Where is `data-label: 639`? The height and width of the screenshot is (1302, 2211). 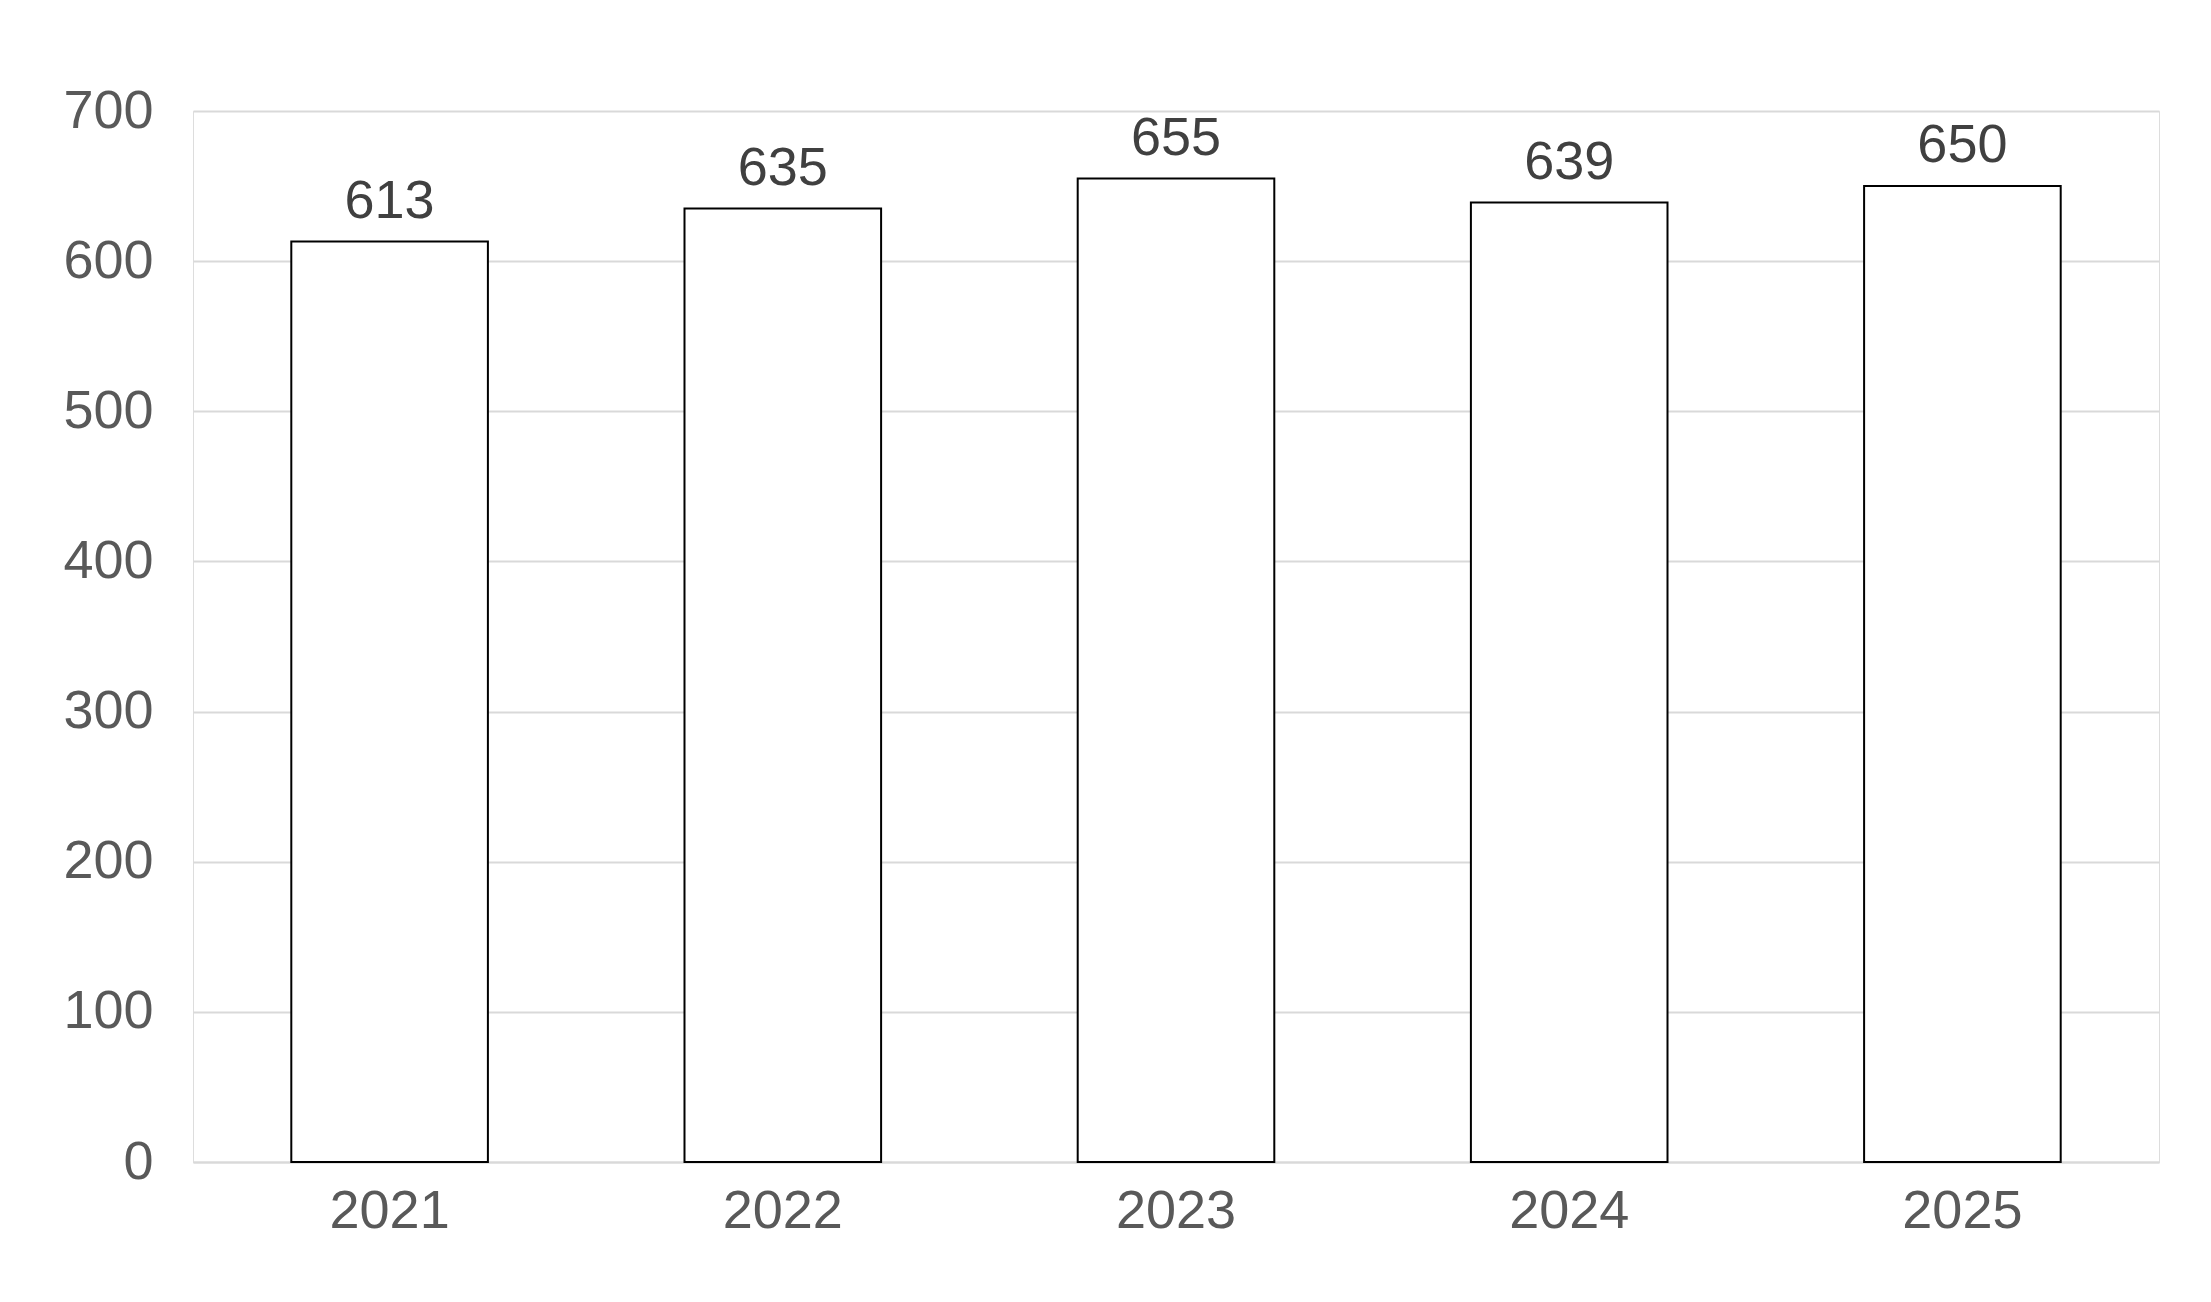
data-label: 639 is located at coordinates (1569, 159).